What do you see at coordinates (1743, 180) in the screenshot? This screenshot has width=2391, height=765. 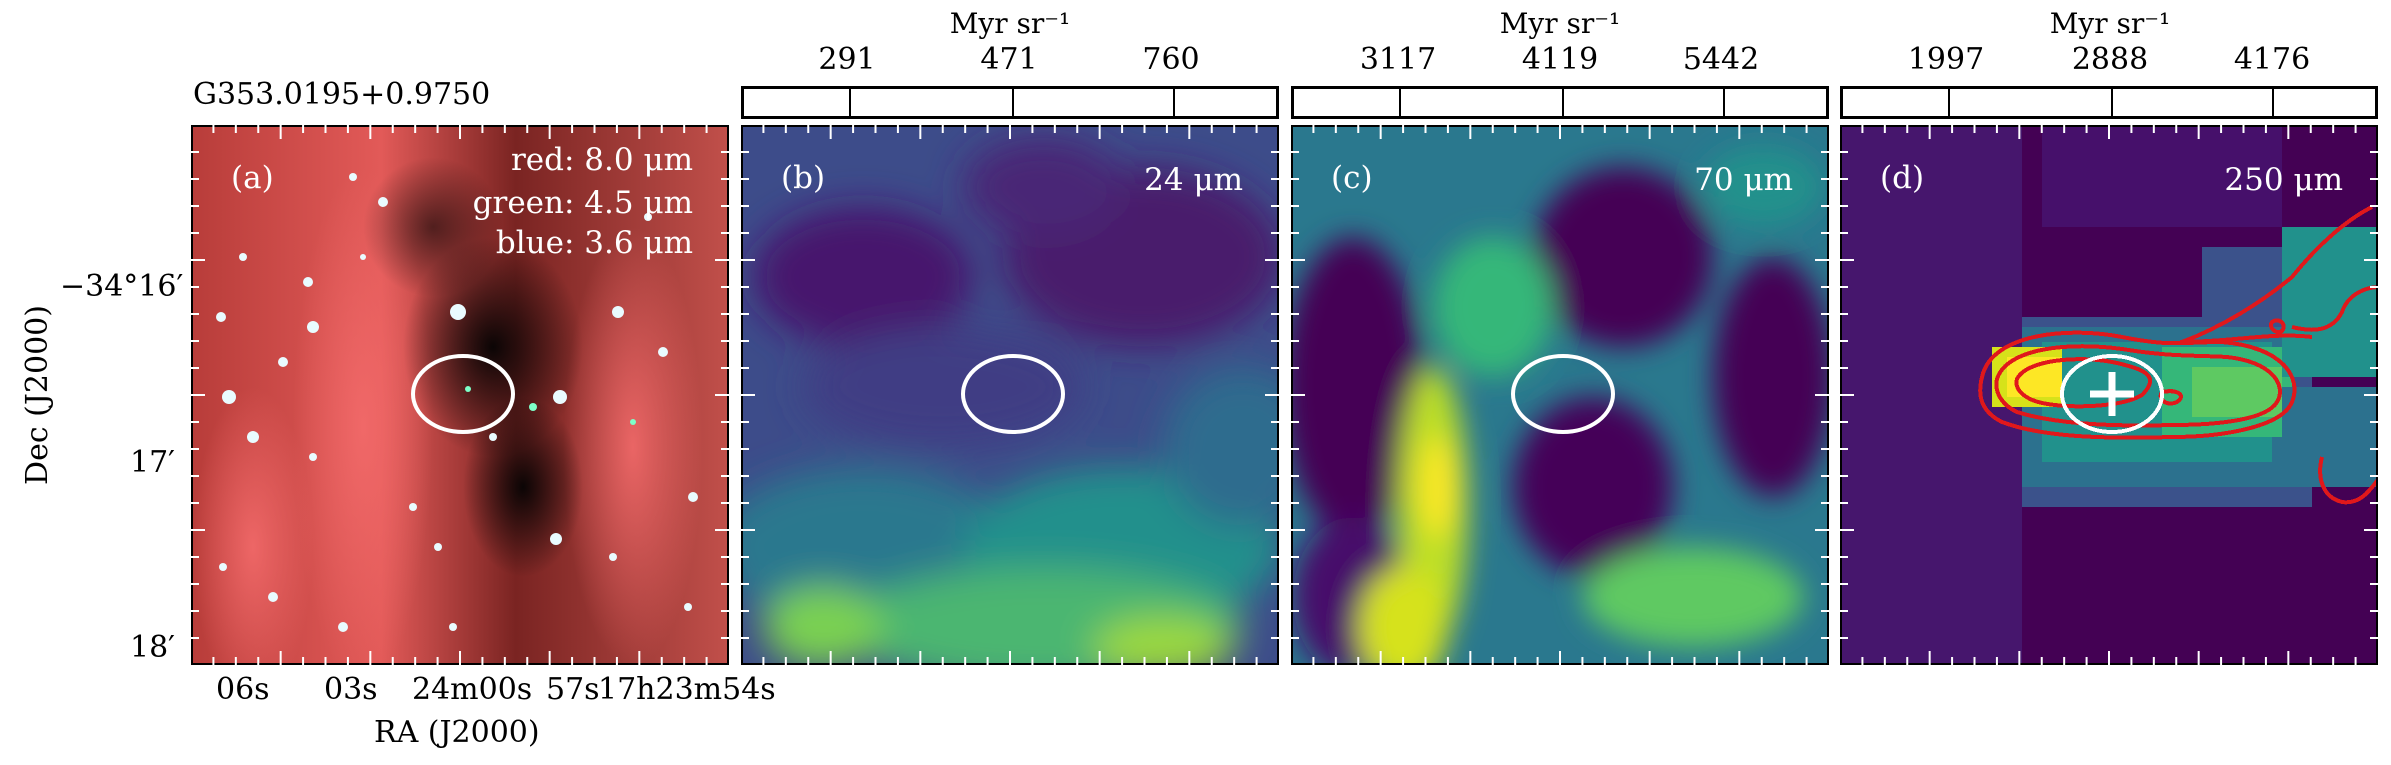 I see `panel-c-wavelength: 70 μm` at bounding box center [1743, 180].